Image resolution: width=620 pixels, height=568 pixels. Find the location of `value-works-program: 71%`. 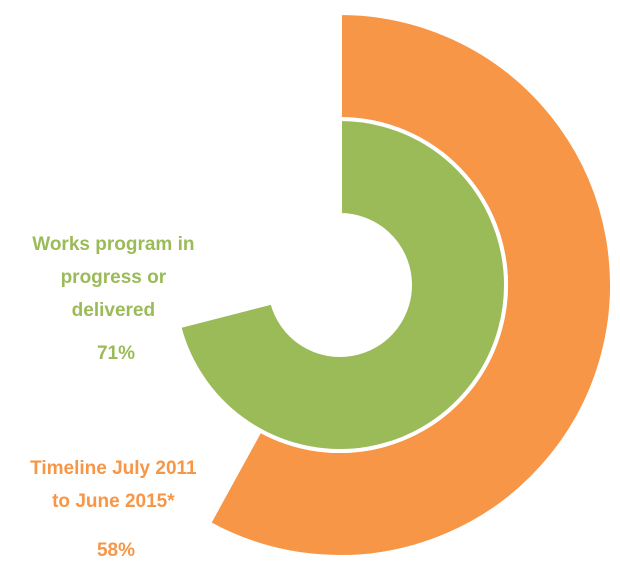

value-works-program: 71% is located at coordinates (116, 353).